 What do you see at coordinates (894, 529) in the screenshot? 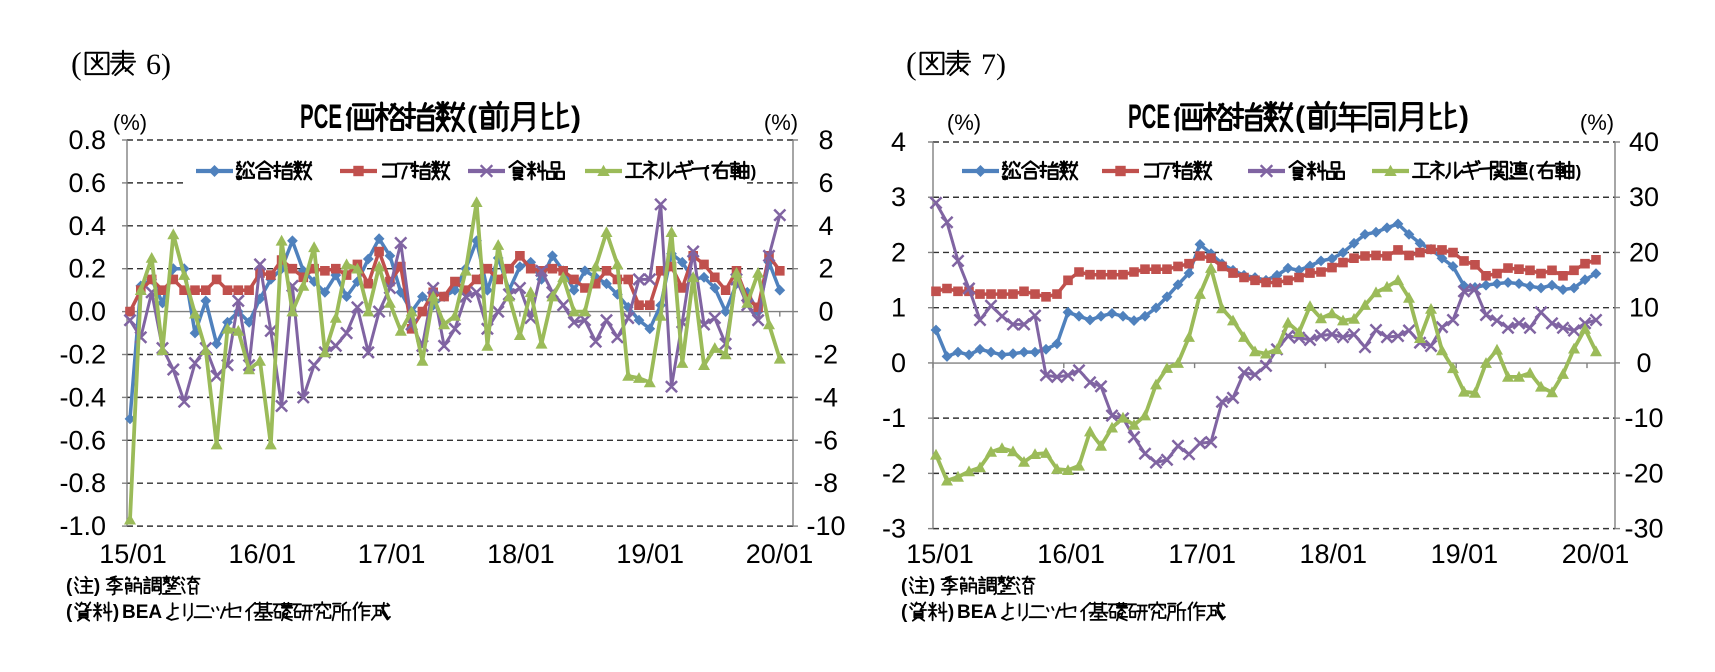
I see `svg-text: -3` at bounding box center [894, 529].